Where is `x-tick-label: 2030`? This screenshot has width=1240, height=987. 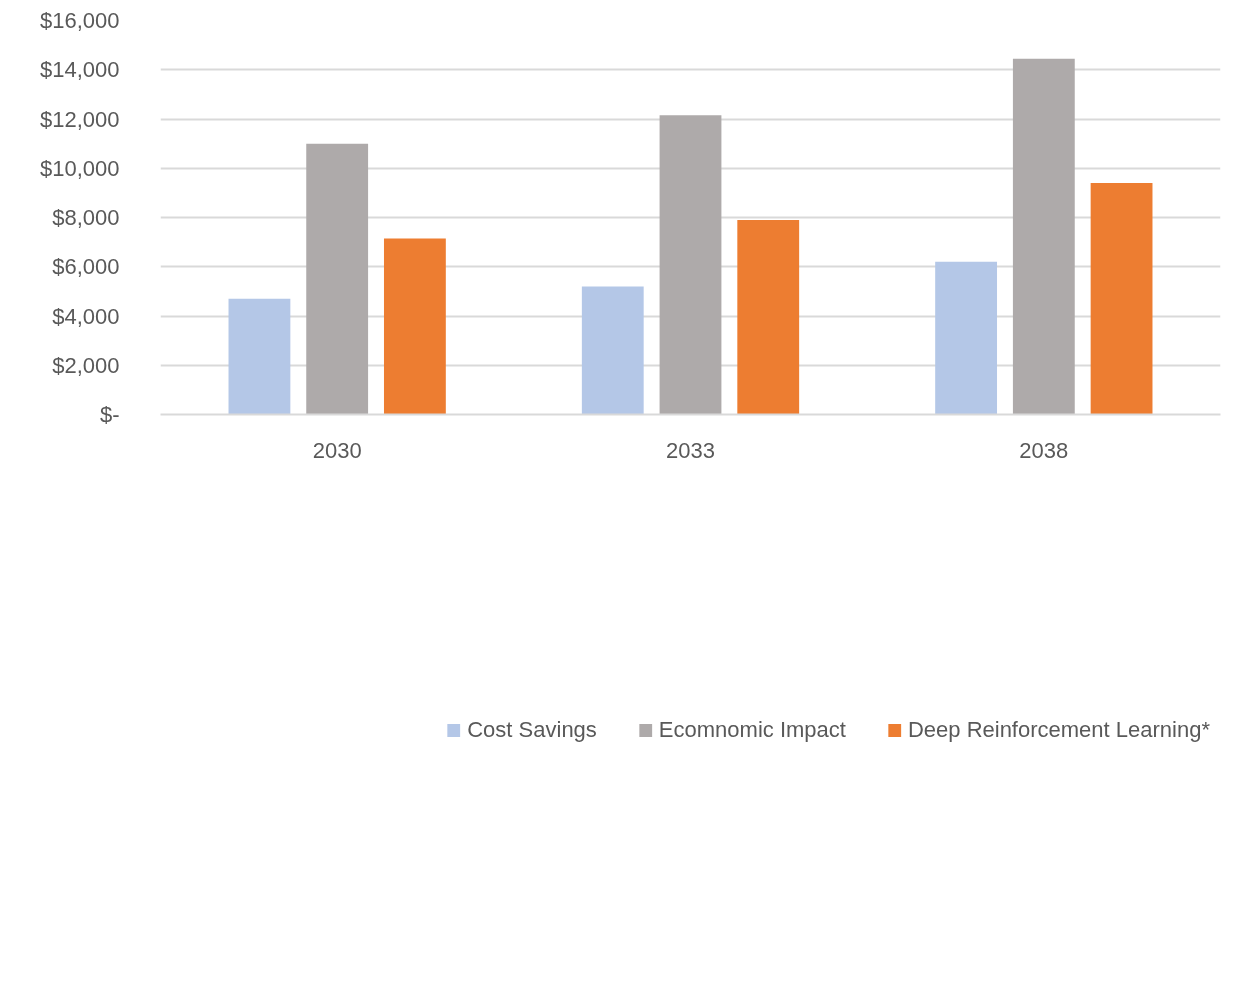 x-tick-label: 2030 is located at coordinates (337, 450).